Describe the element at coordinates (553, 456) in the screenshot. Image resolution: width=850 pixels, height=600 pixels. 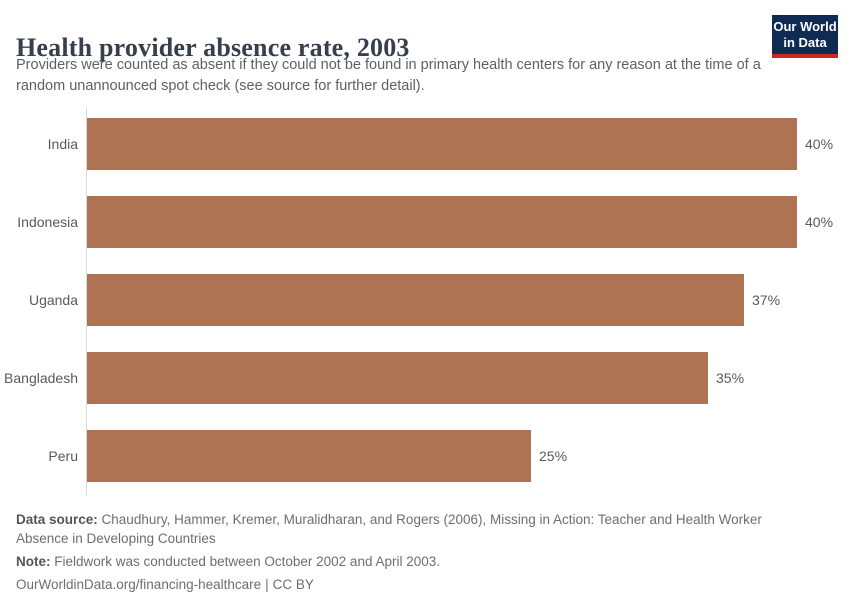
I see `value-label: 25%` at that location.